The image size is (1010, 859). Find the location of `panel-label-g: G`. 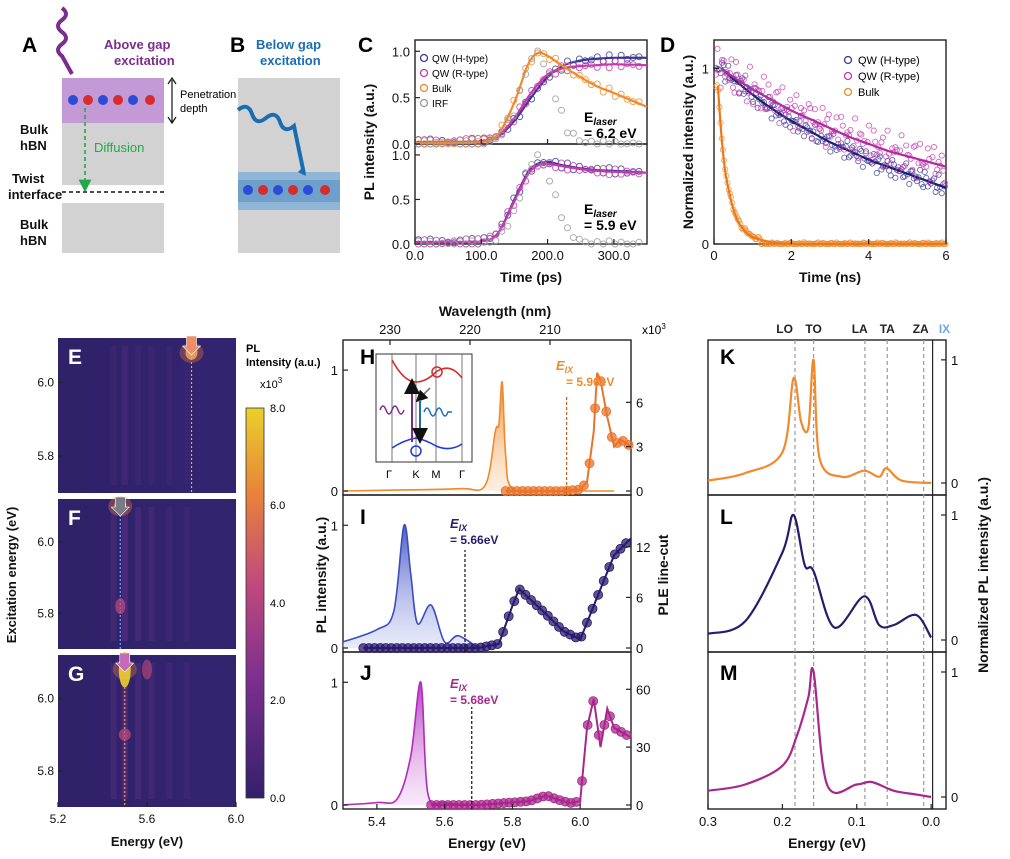

panel-label-g: G is located at coordinates (76, 674).